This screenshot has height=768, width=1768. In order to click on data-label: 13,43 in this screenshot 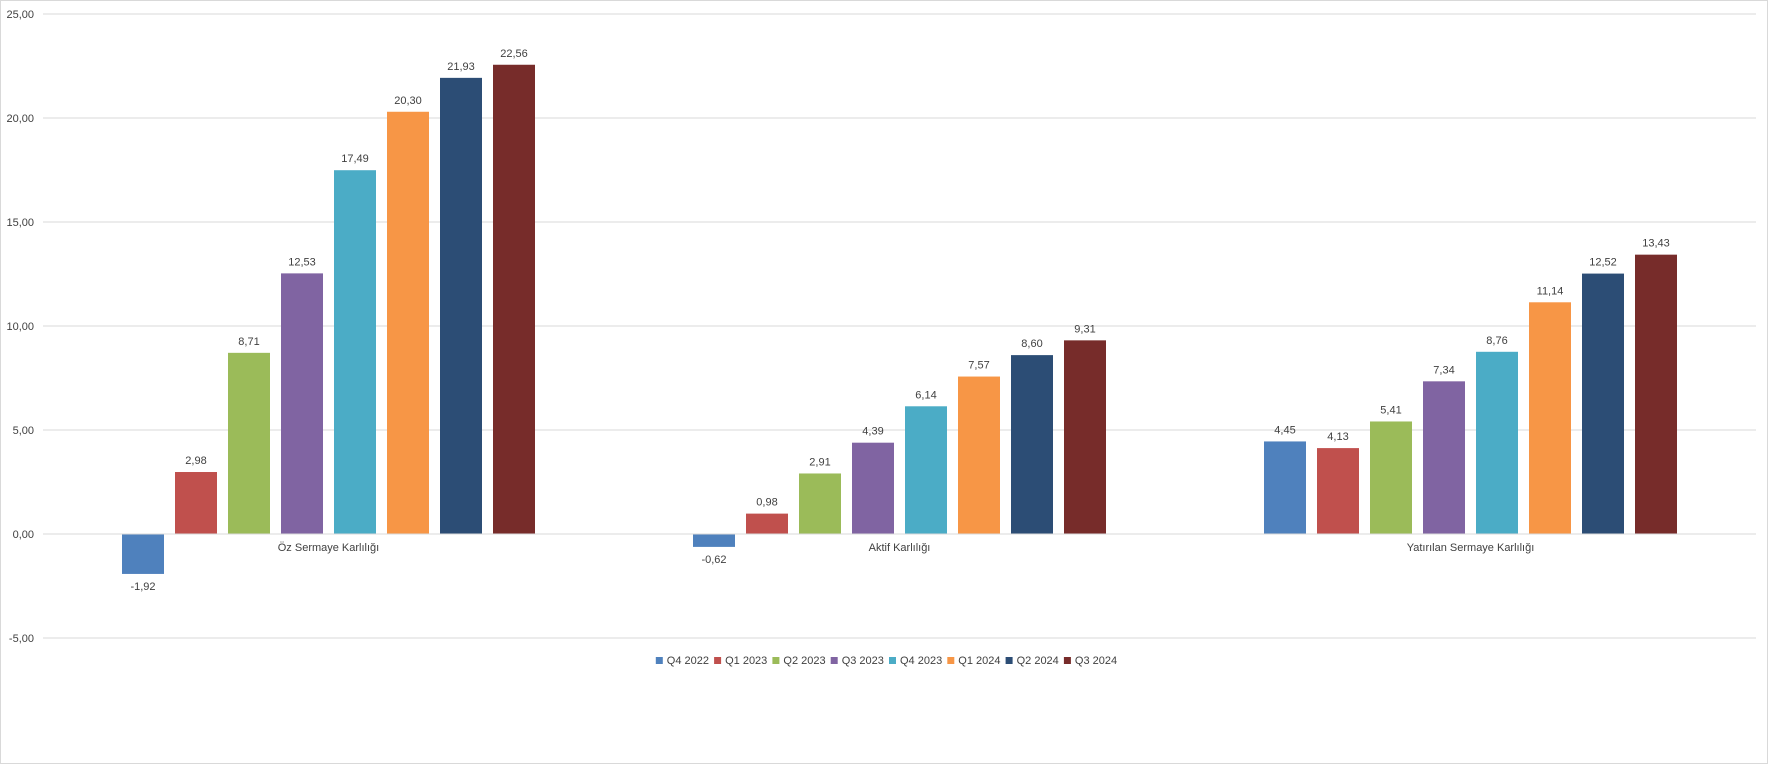, I will do `click(1656, 244)`.